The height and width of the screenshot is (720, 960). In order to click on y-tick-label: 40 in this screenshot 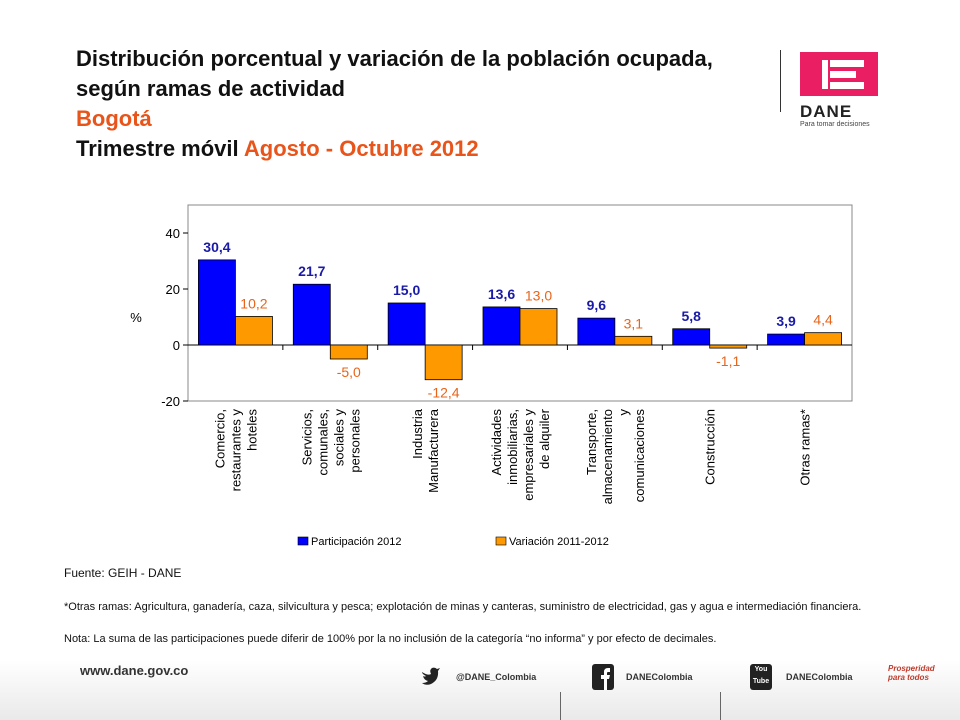, I will do `click(173, 233)`.